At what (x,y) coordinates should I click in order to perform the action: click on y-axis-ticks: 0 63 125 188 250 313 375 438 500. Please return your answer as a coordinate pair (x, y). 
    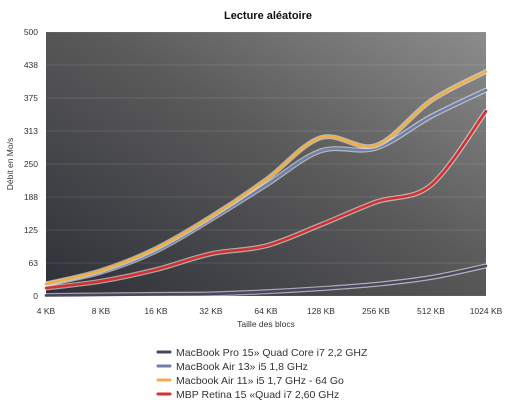
    Looking at the image, I should click on (31, 164).